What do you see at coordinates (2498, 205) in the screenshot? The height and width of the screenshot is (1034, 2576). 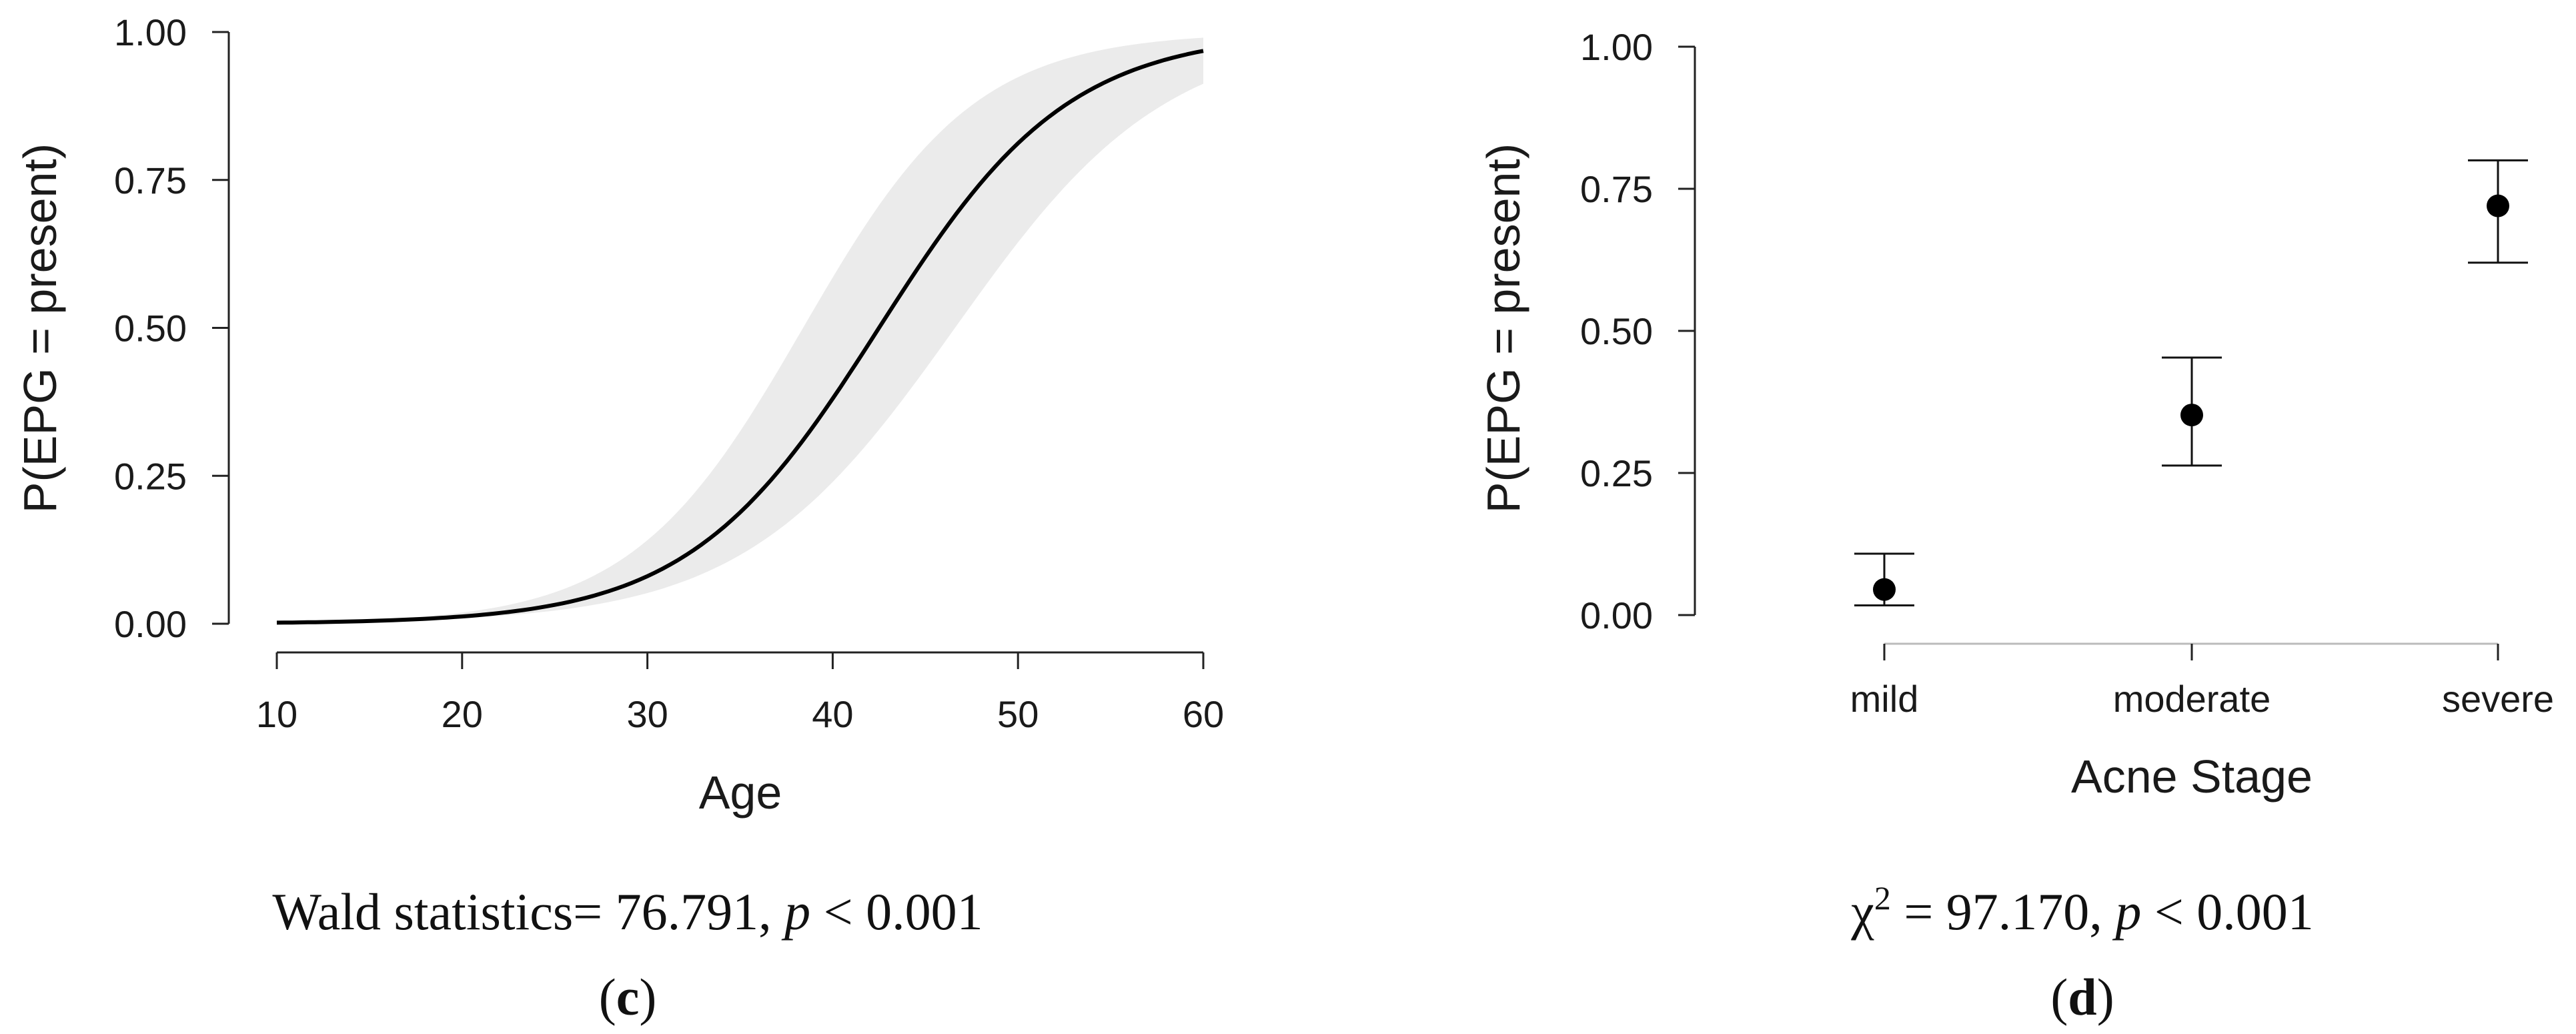 I see `data-point-severe` at bounding box center [2498, 205].